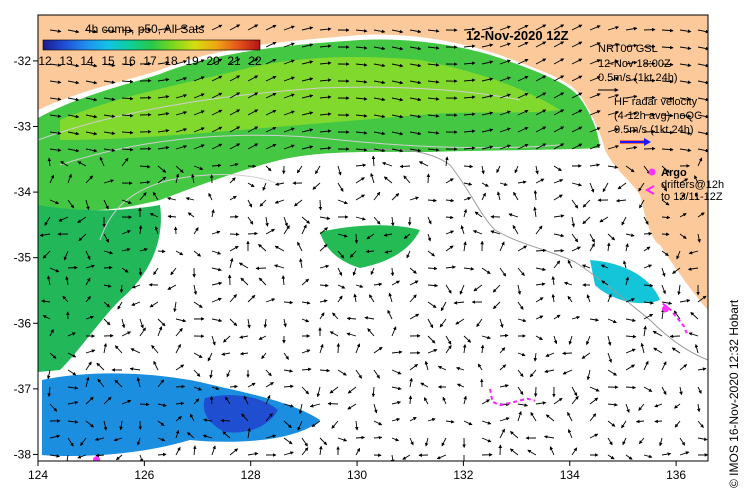 Image resolution: width=749 pixels, height=496 pixels. I want to click on x-tick-label: 136, so click(676, 475).